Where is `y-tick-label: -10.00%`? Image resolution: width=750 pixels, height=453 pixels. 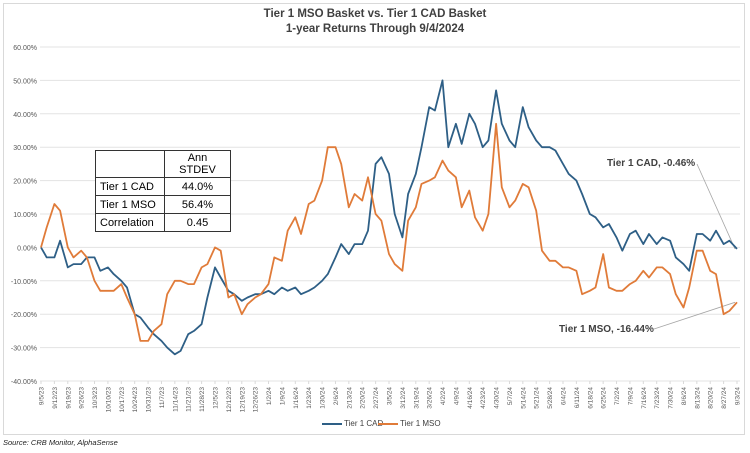 y-tick-label: -10.00% is located at coordinates (24, 282).